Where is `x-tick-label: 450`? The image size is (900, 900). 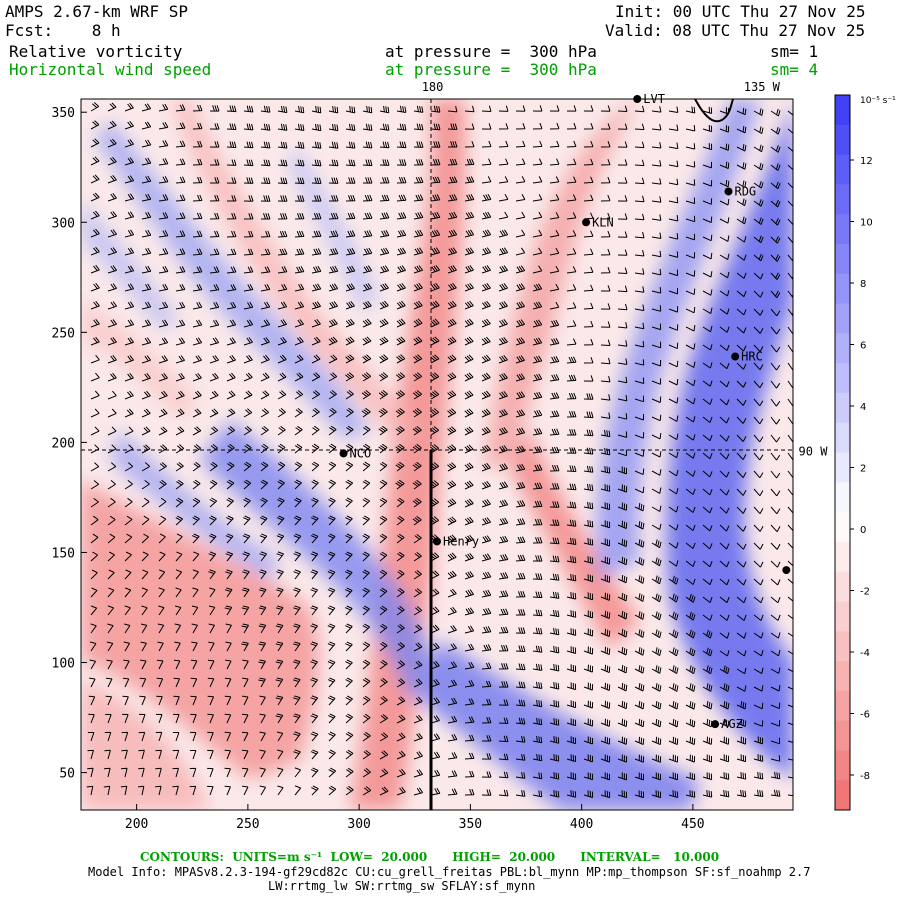 x-tick-label: 450 is located at coordinates (692, 824).